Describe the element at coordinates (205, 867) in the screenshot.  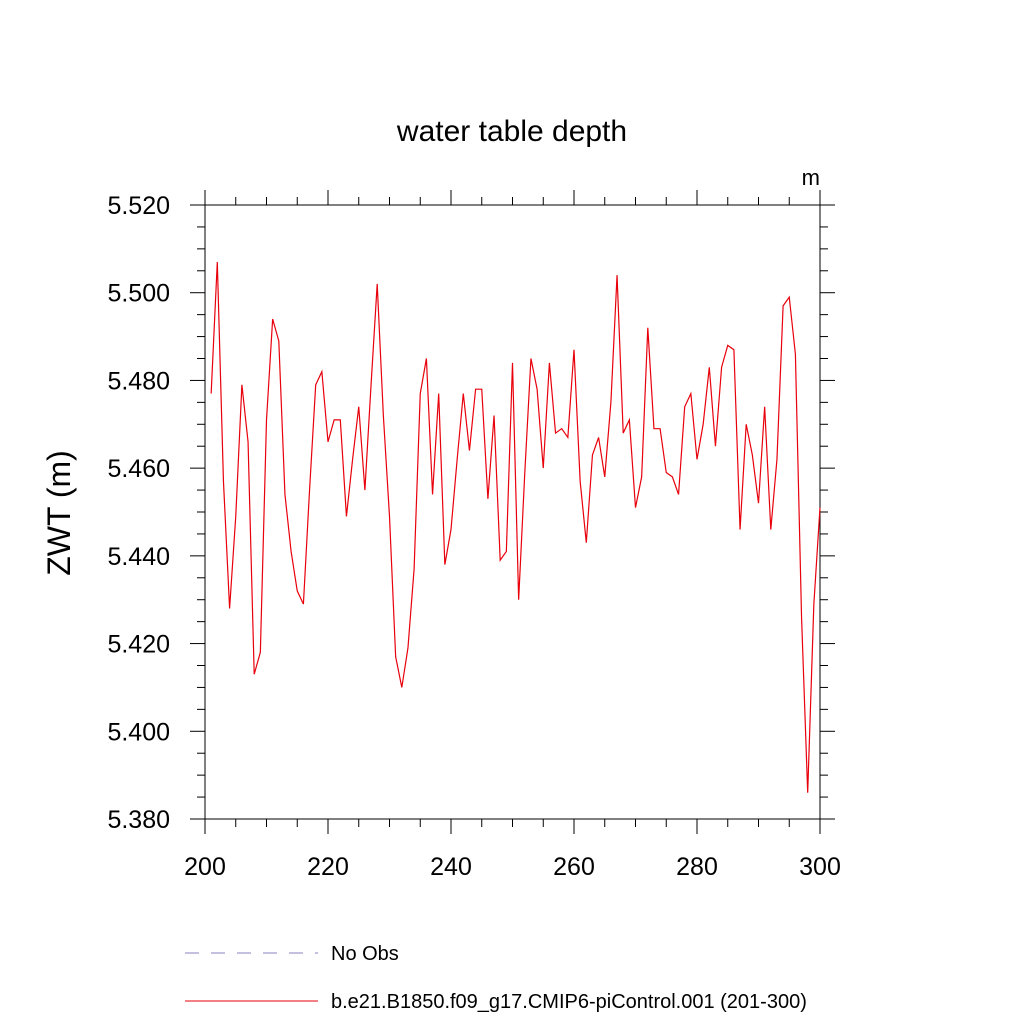
I see `x-tick-label: 200` at that location.